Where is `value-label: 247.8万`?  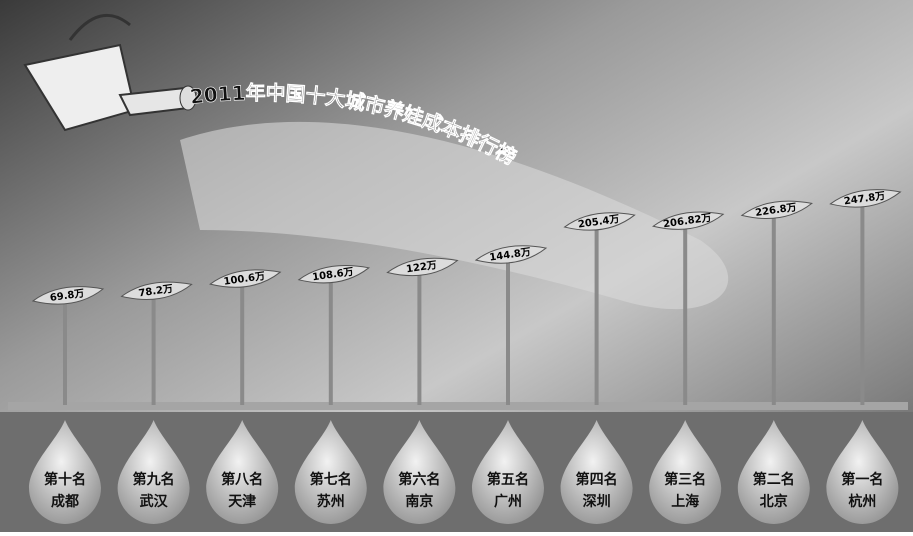 value-label: 247.8万 is located at coordinates (864, 199).